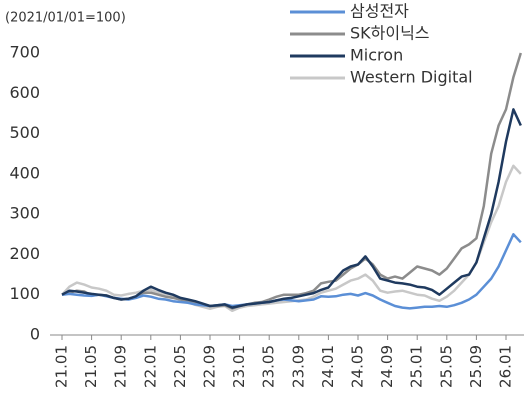 The height and width of the screenshot is (401, 525). I want to click on x-tick-label: 21.05, so click(91, 366).